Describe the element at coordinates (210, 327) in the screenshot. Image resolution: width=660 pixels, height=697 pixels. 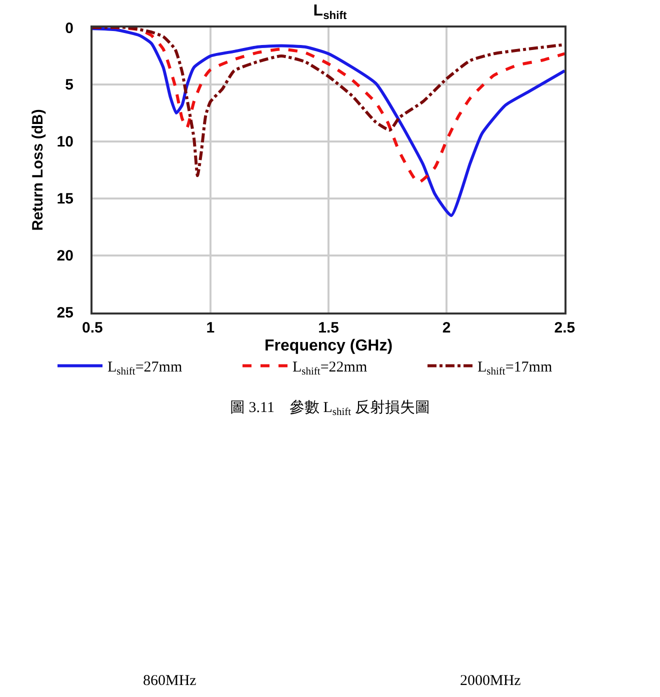
I see `x-tick-label: 1` at that location.